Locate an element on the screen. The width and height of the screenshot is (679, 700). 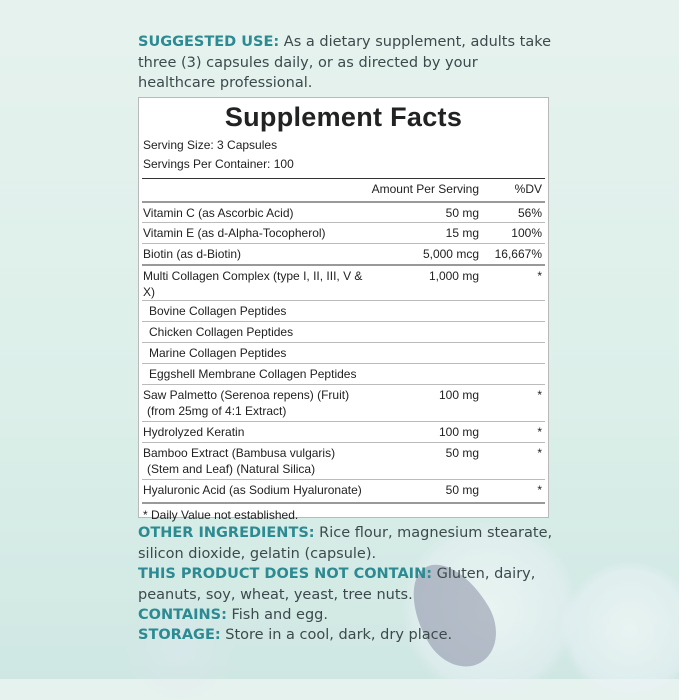
does-not-contain-label: THIS PRODUCT DOES NOT CONTAIN: is located at coordinates (285, 574).